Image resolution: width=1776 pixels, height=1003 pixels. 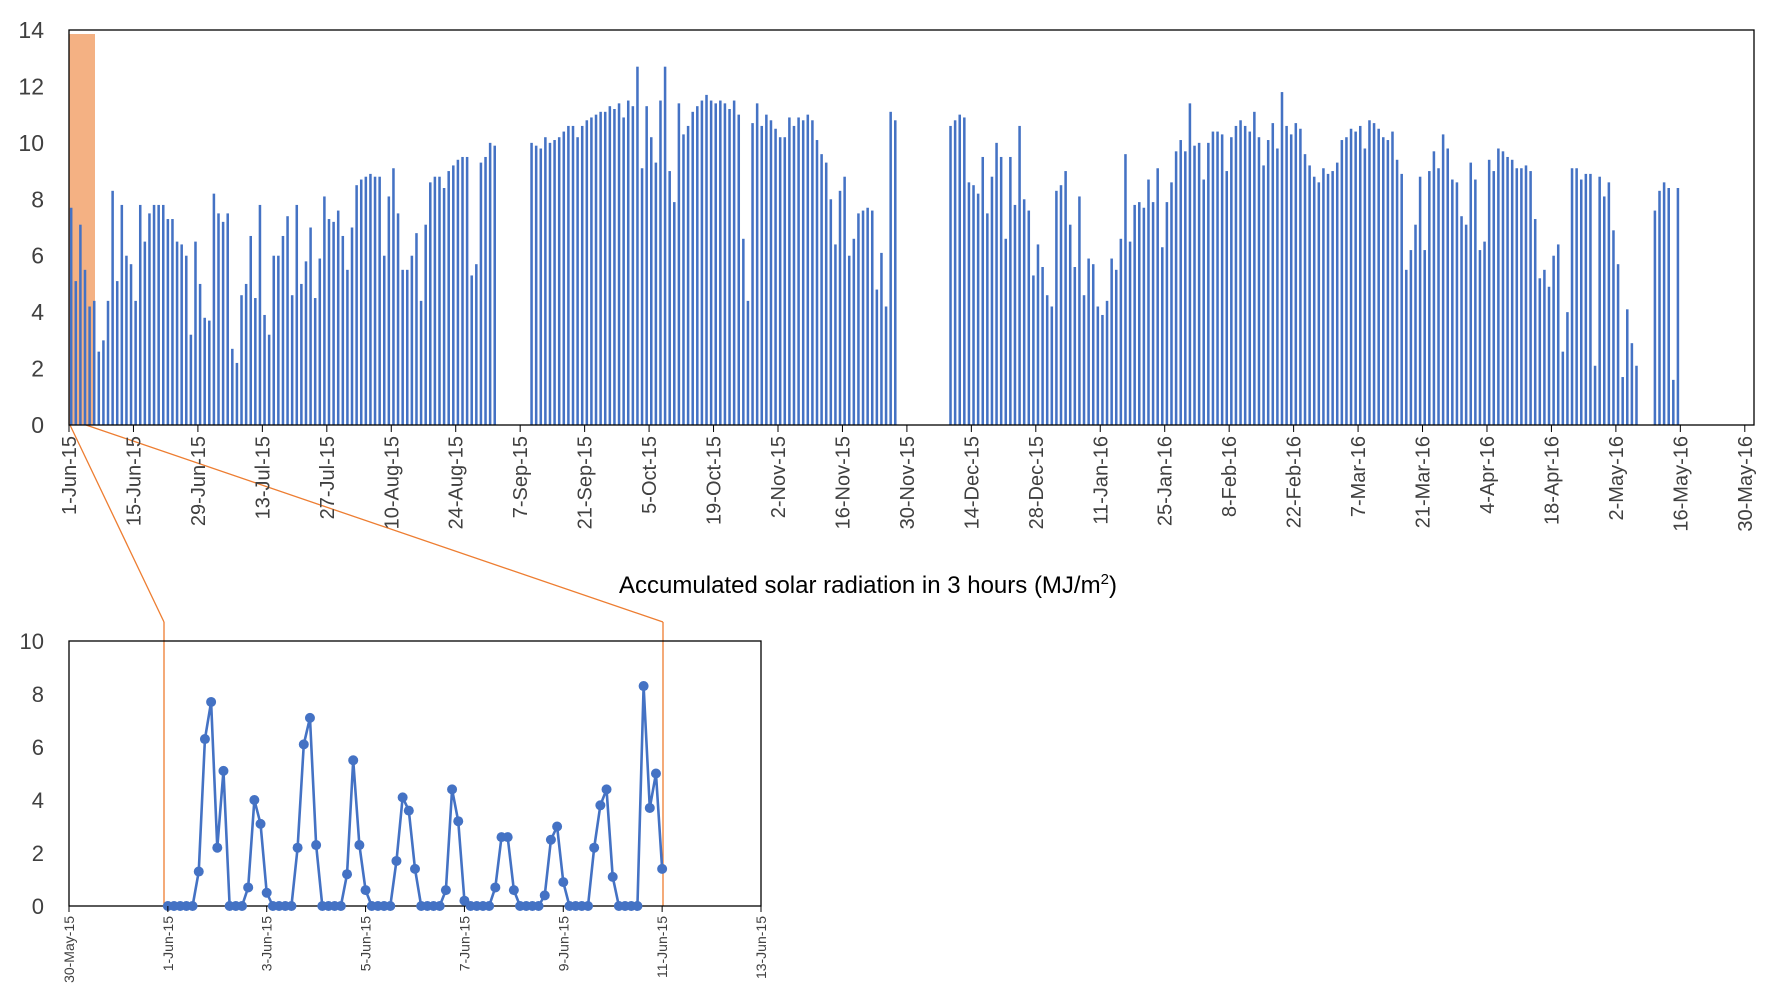 What do you see at coordinates (37, 369) in the screenshot?
I see `main-y-tick-label: 2` at bounding box center [37, 369].